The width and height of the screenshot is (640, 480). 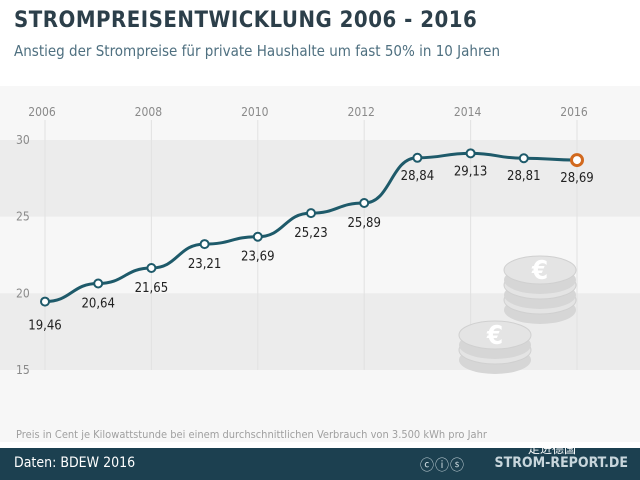 What do you see at coordinates (470, 171) in the screenshot?
I see `data-label: 29,13` at bounding box center [470, 171].